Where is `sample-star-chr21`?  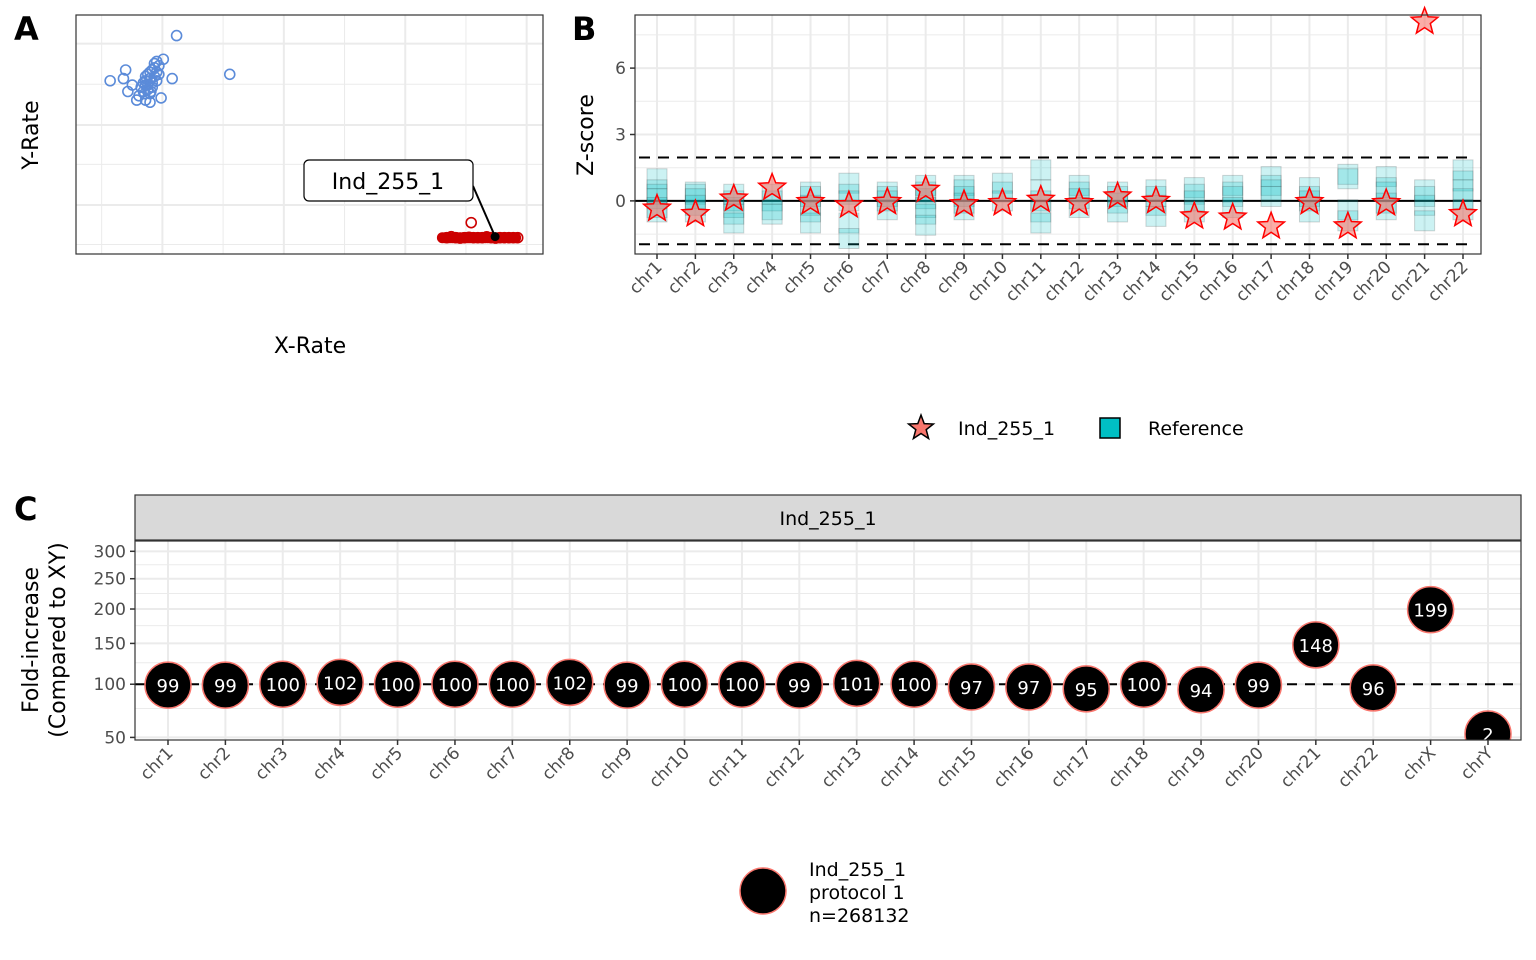 sample-star-chr21 is located at coordinates (1424, 20).